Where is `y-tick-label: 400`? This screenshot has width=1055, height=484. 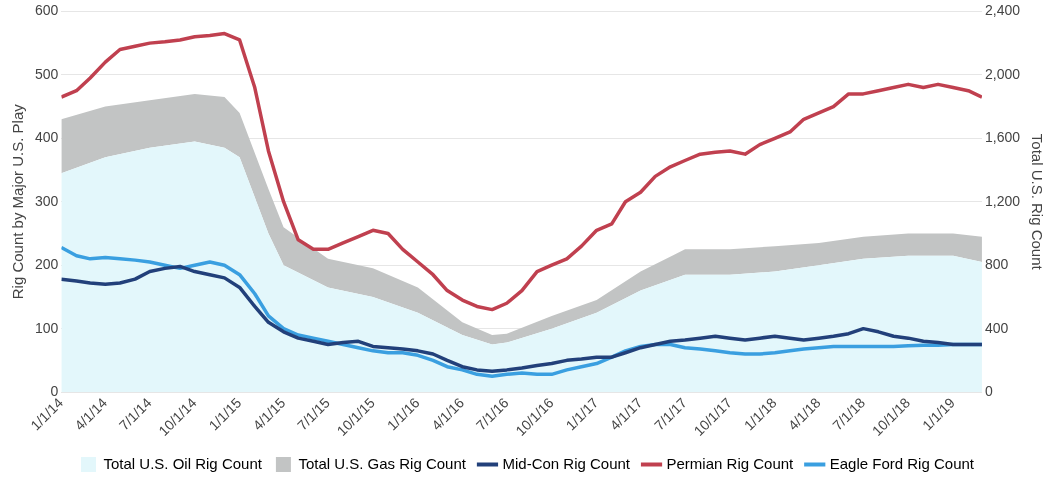
y-tick-label: 400 is located at coordinates (47, 137).